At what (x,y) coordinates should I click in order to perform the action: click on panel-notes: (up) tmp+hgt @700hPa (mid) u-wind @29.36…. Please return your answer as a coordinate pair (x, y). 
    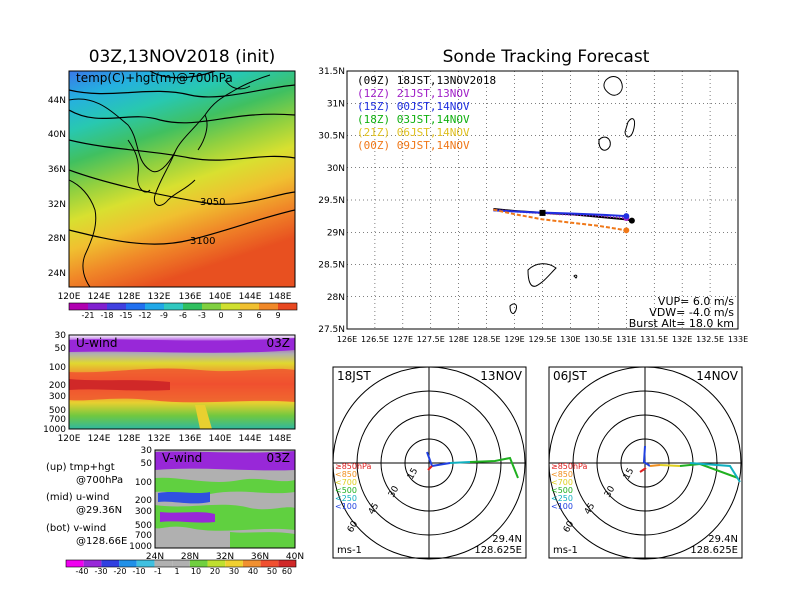
    Looking at the image, I should click on (86, 504).